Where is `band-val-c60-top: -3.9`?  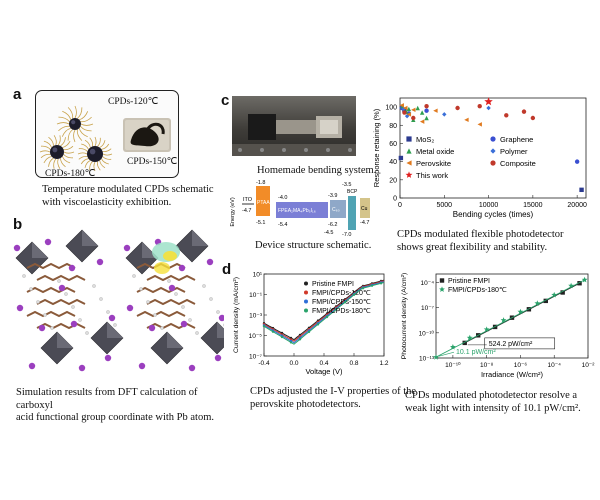
band-val-c60-top: -3.9 is located at coordinates (332, 196).